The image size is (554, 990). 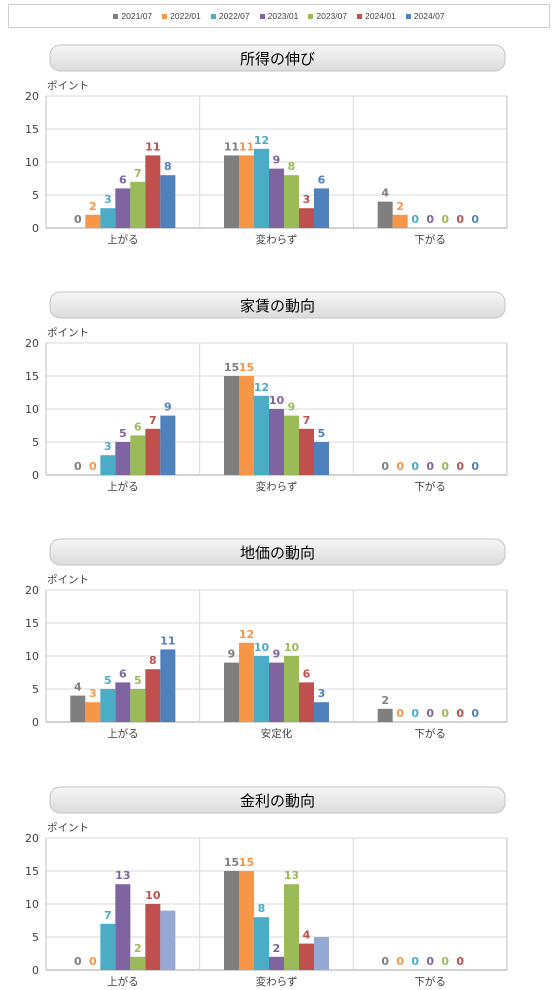 What do you see at coordinates (277, 801) in the screenshot?
I see `chart-title: 金利の動向` at bounding box center [277, 801].